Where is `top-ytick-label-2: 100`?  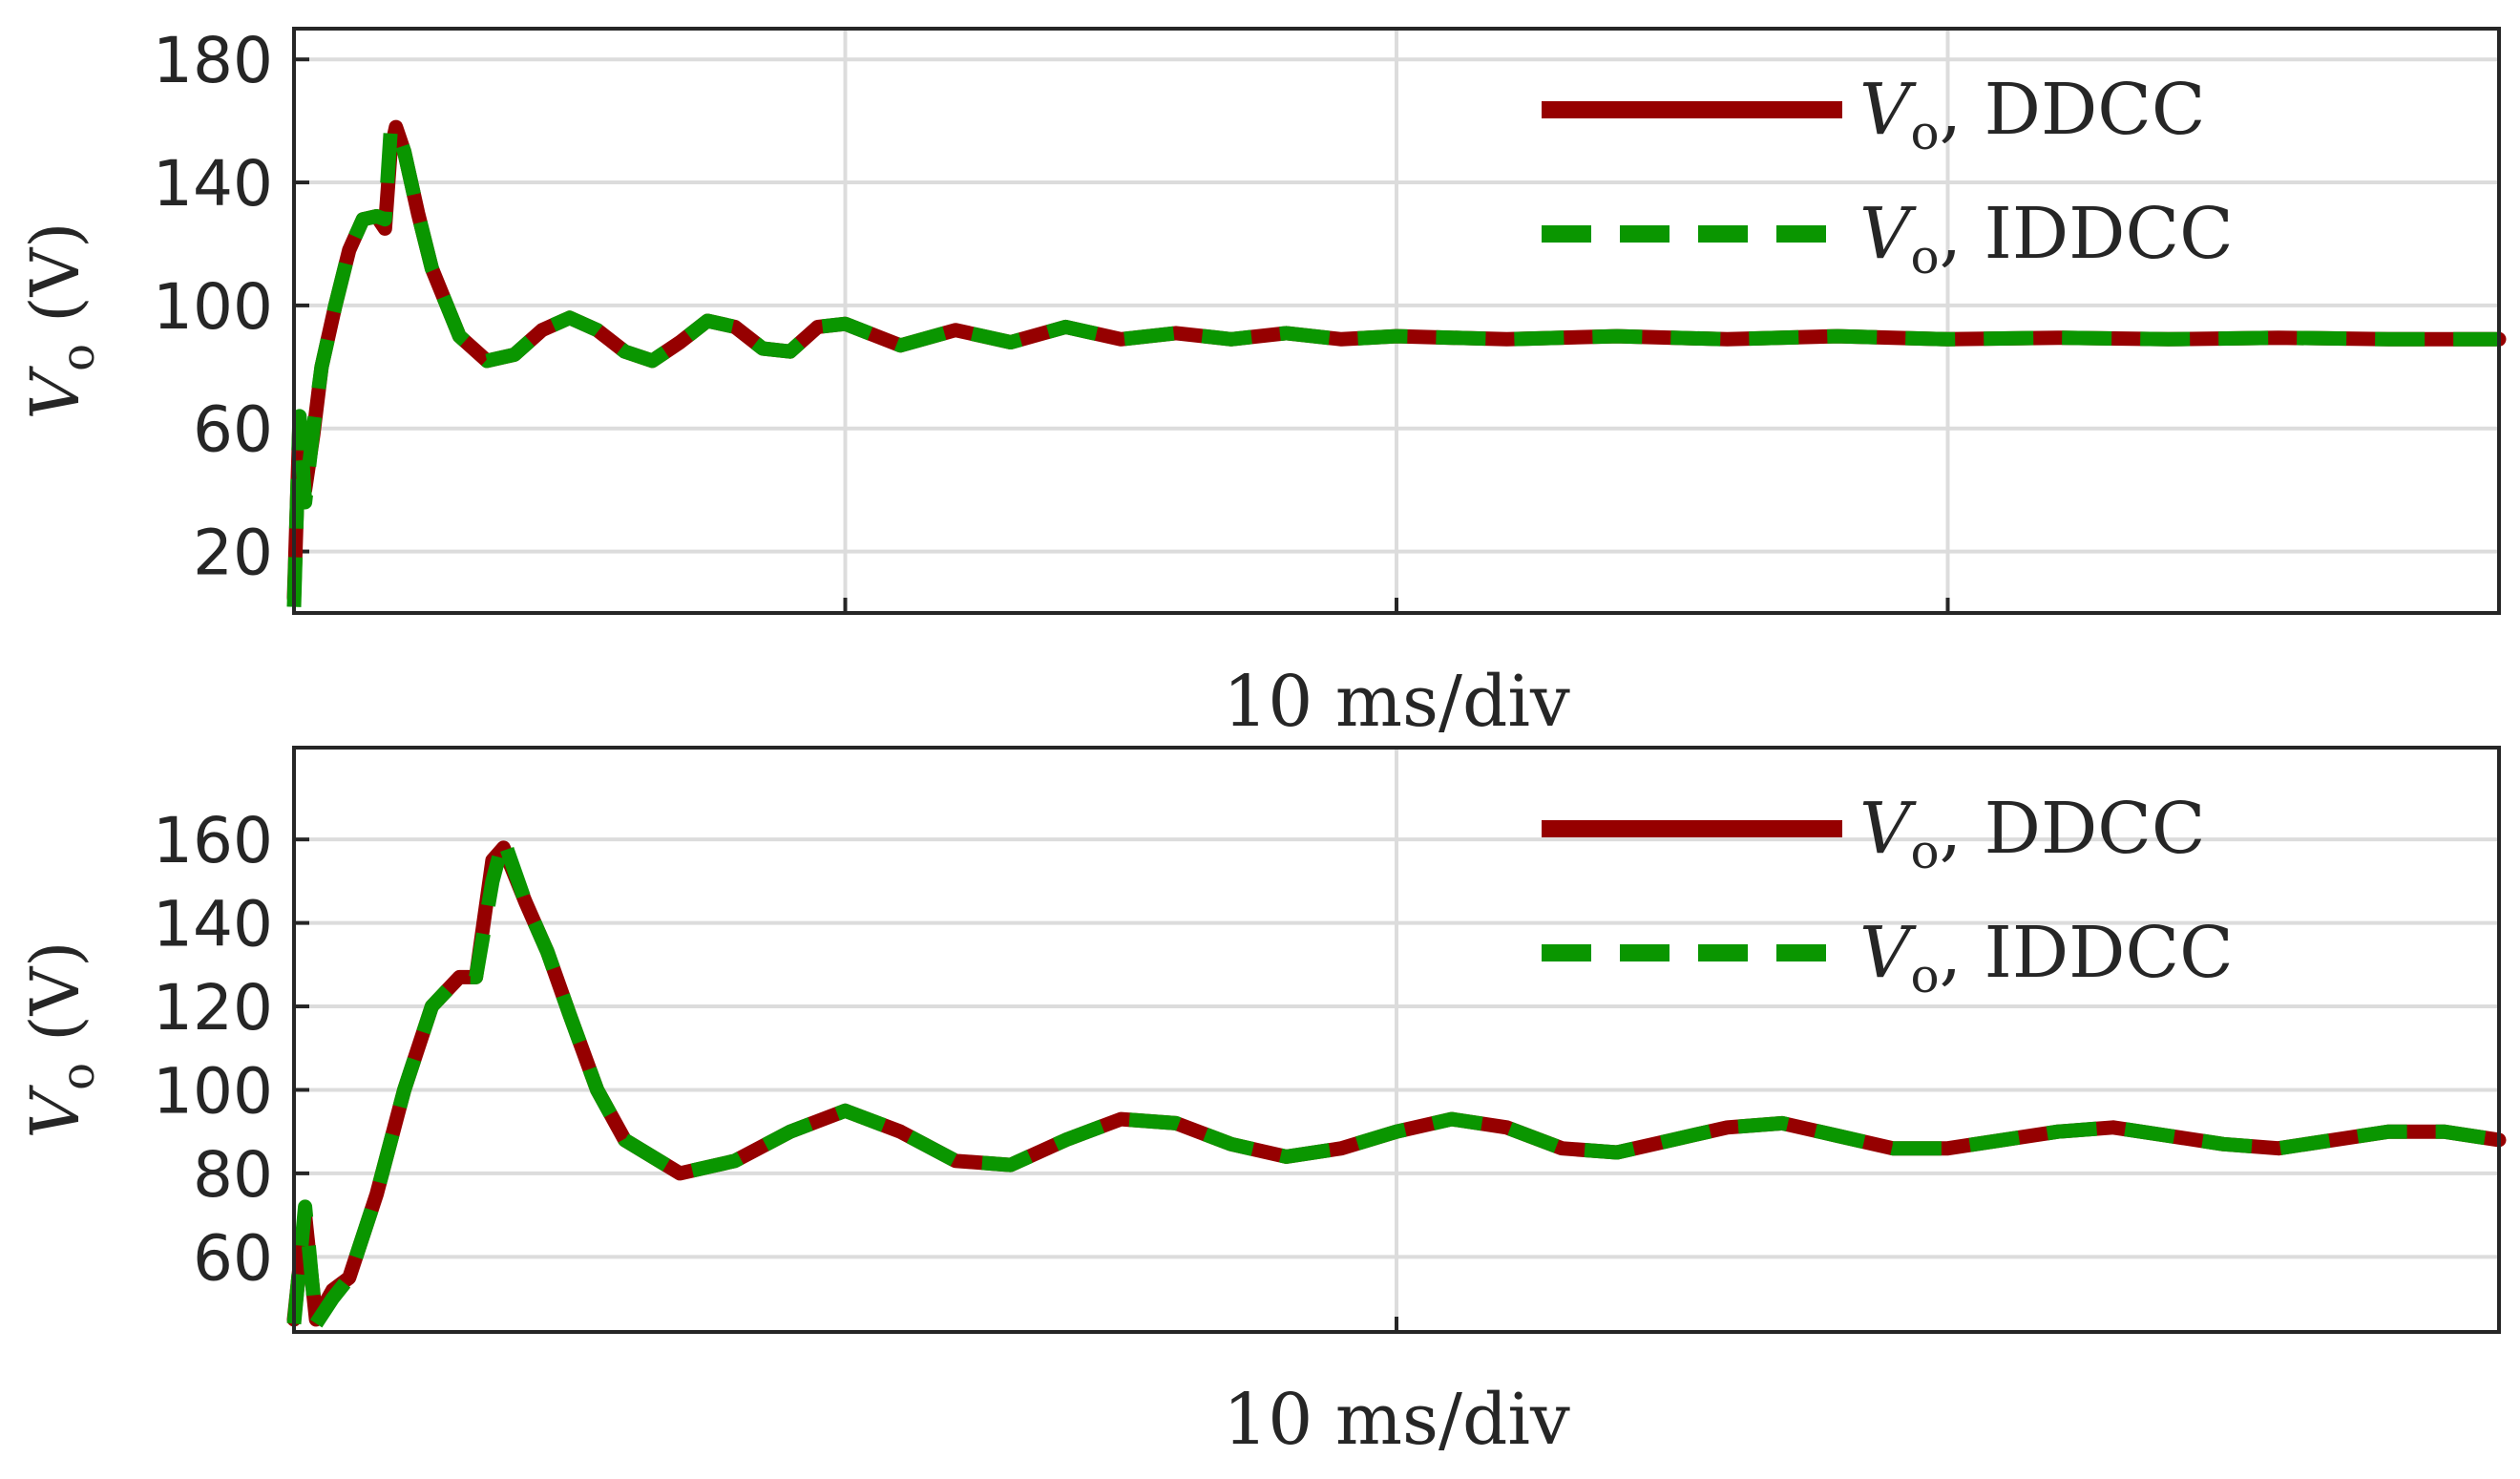
top-ytick-label-2: 100 is located at coordinates (213, 307).